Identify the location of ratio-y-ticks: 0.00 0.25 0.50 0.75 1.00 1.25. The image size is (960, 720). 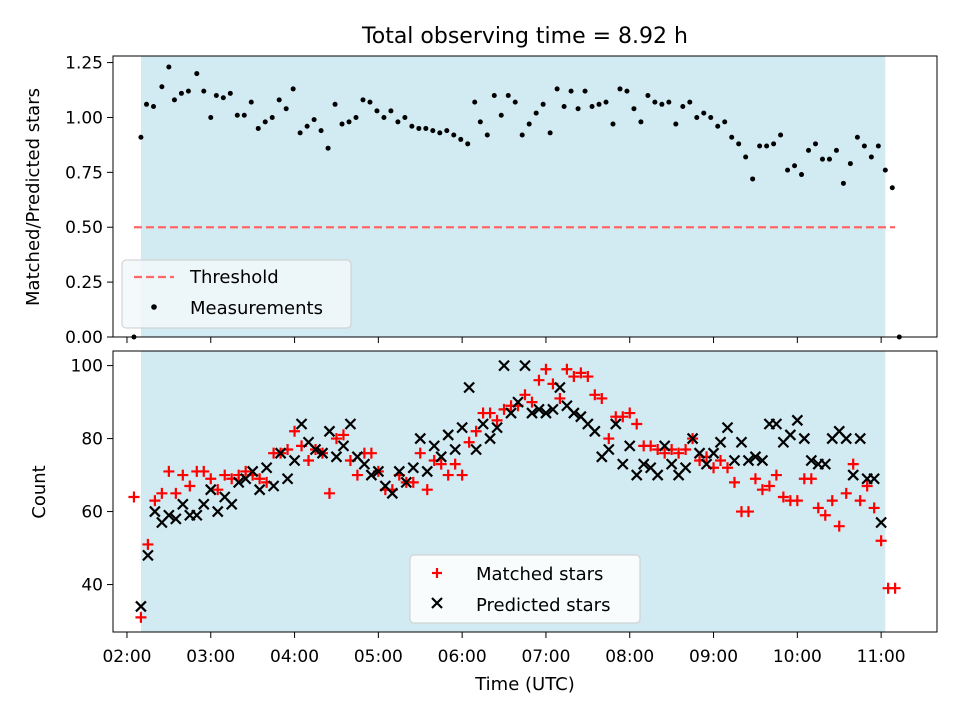
(89, 201).